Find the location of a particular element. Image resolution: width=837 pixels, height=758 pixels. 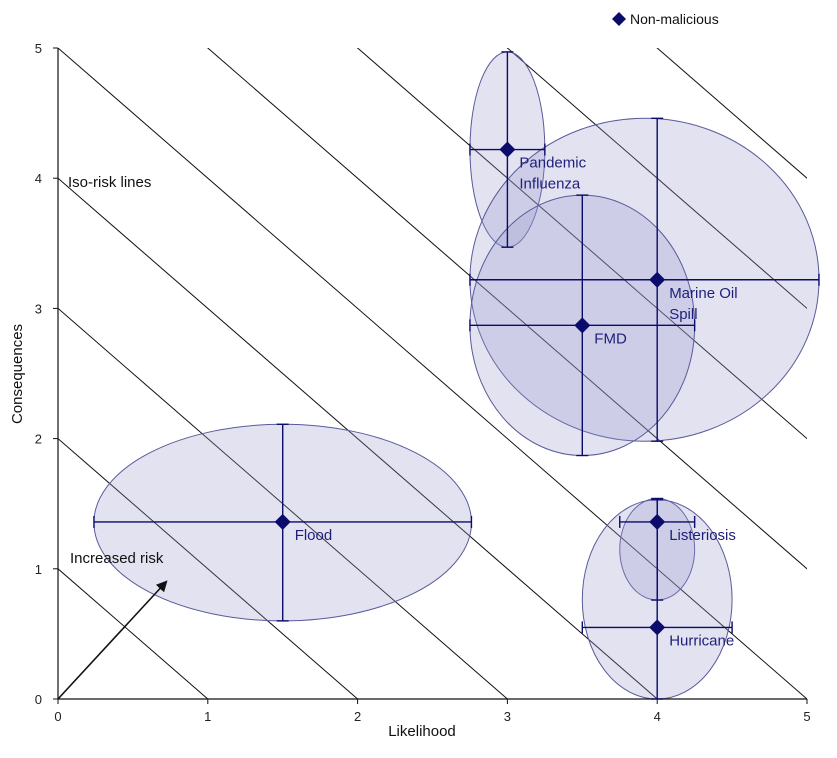

x-axis-title: Likelihood is located at coordinates (422, 731).